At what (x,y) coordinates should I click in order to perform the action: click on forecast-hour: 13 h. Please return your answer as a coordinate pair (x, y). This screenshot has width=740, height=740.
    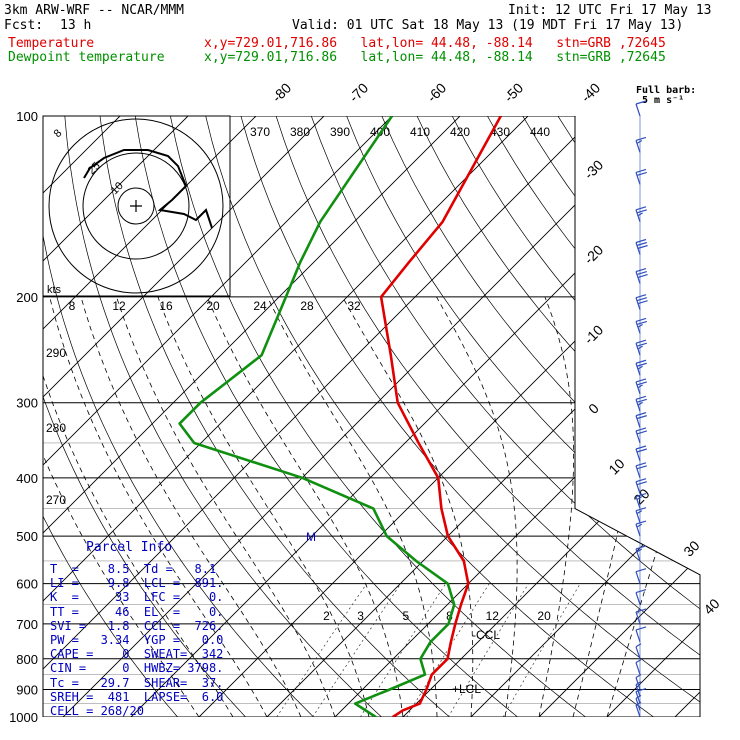
    Looking at the image, I should click on (76, 25).